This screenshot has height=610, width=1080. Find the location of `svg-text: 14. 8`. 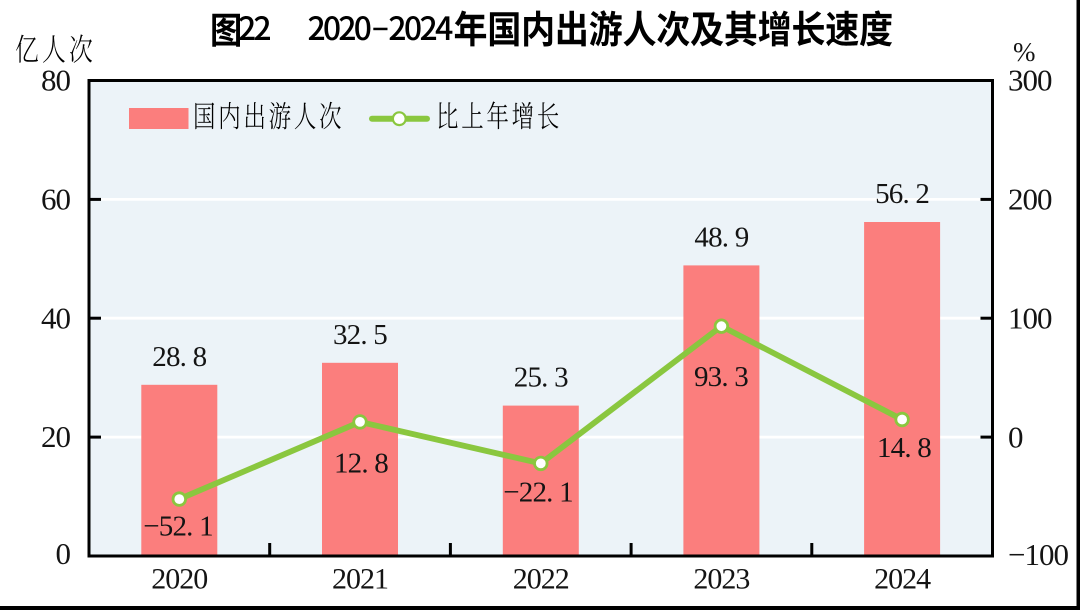

svg-text: 14. 8 is located at coordinates (904, 448).